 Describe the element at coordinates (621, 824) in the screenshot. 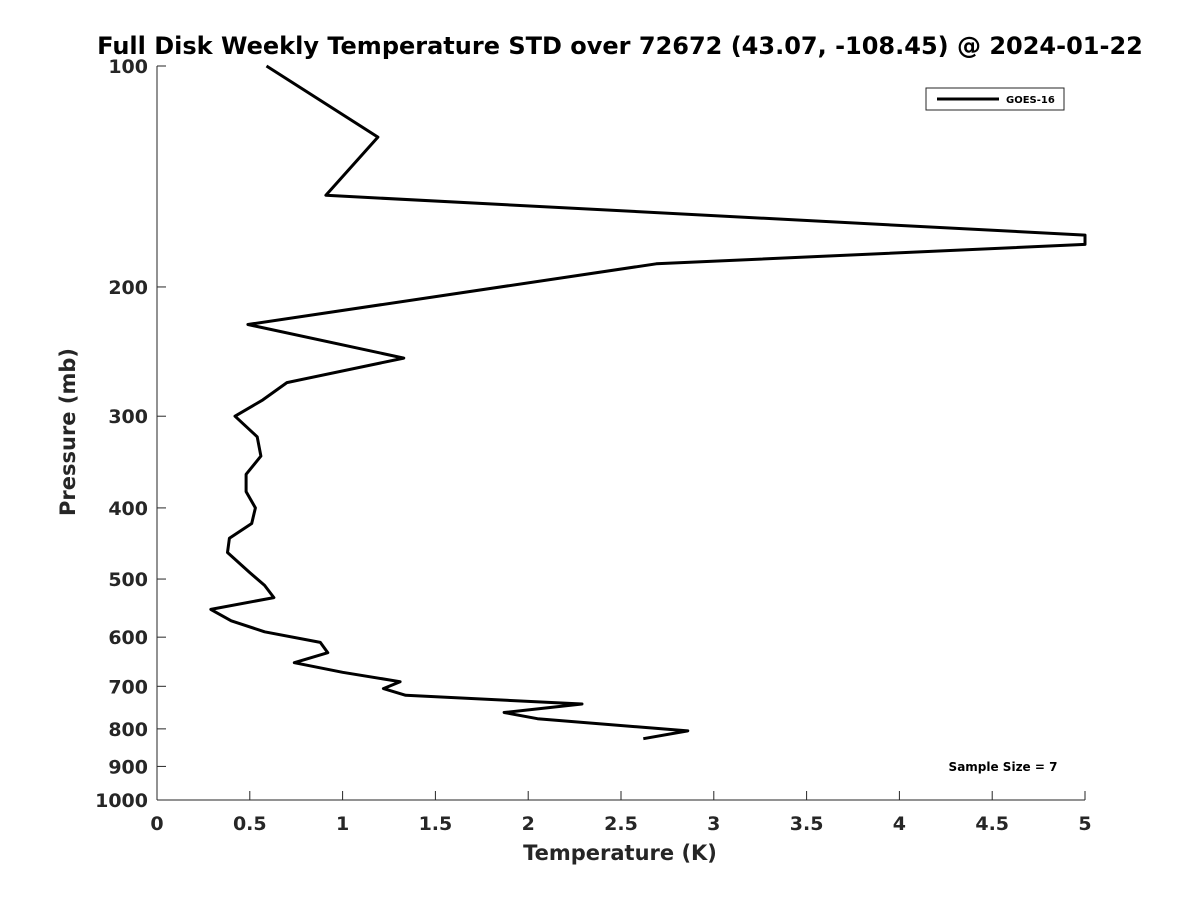

I see `x-tick-label: 2.5` at that location.